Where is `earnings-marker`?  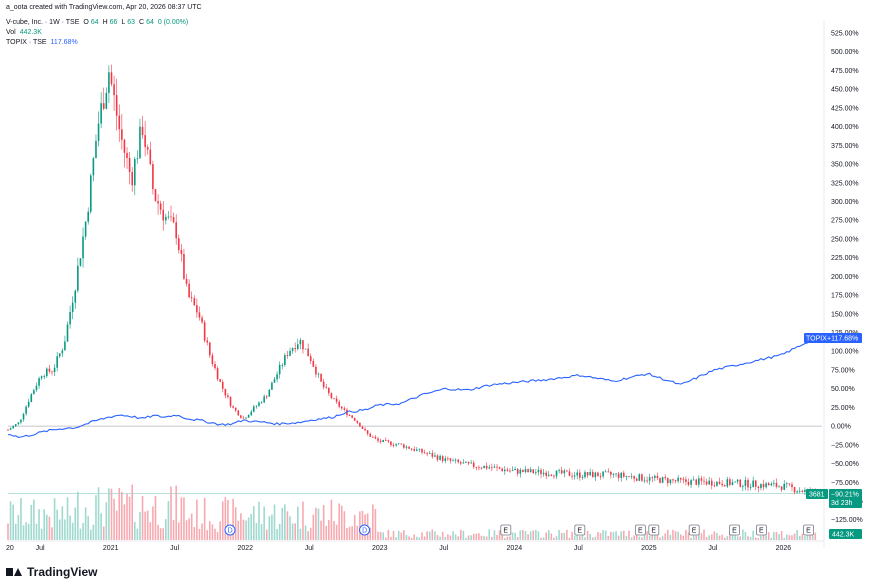
earnings-marker is located at coordinates (734, 530).